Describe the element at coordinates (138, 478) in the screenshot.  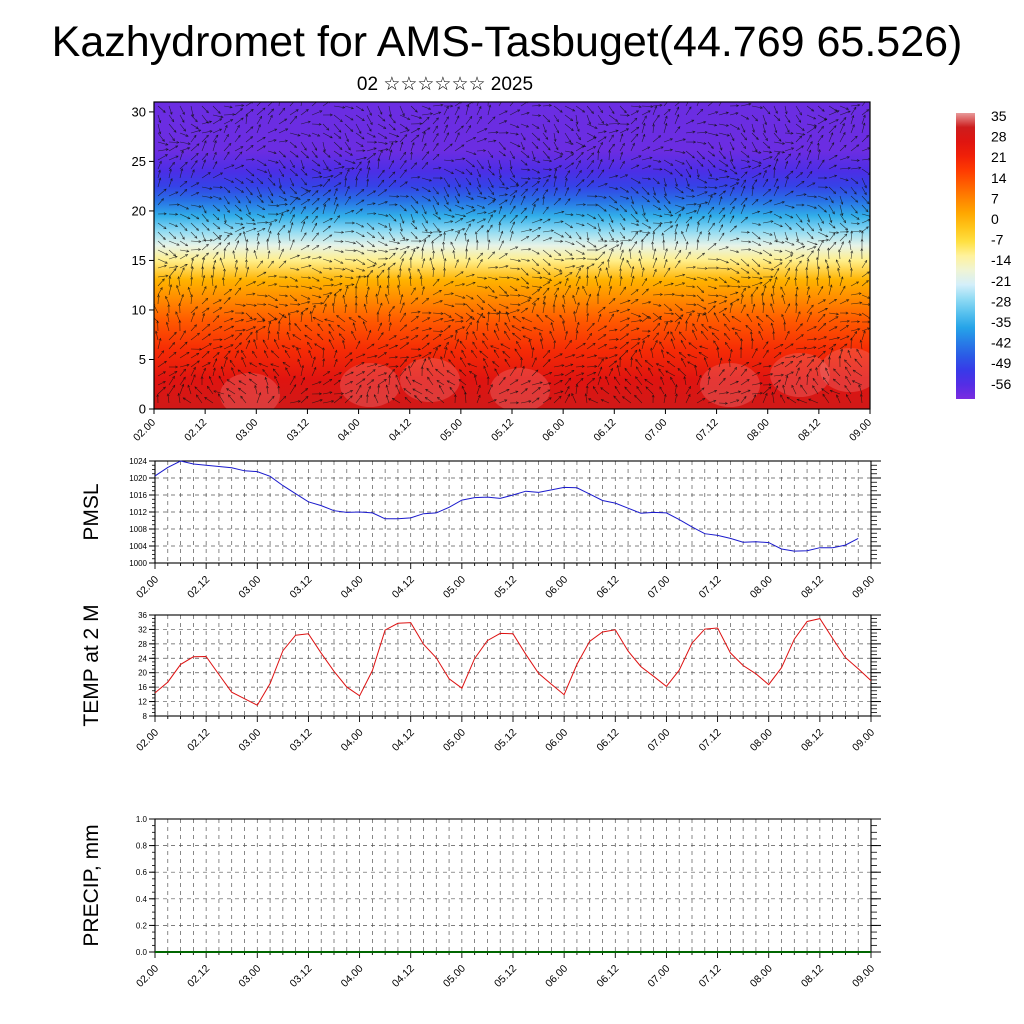
I see `y-tick-label: 1020` at that location.